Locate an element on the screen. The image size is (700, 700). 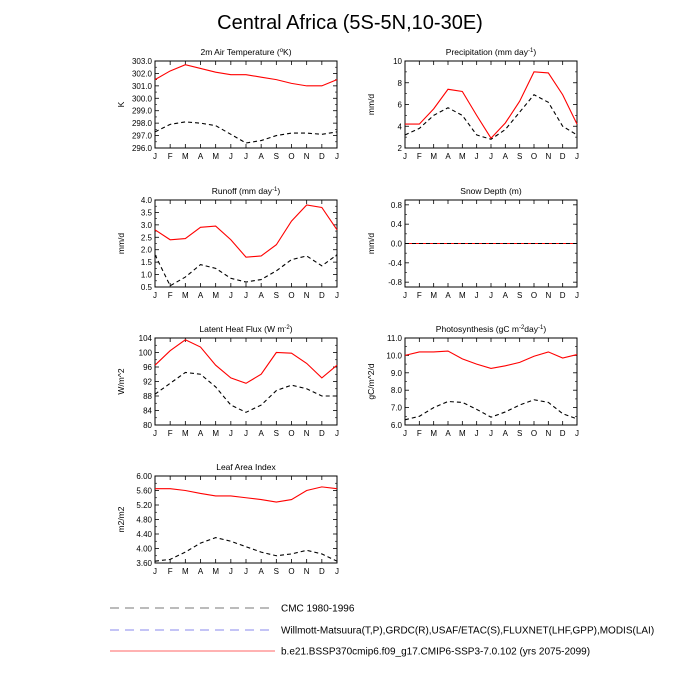
y-tick-label: 8.0 is located at coordinates (397, 390).